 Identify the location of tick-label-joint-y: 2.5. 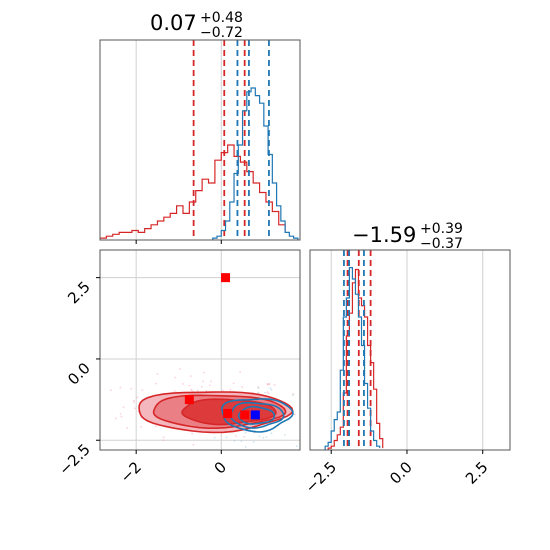
(79, 293).